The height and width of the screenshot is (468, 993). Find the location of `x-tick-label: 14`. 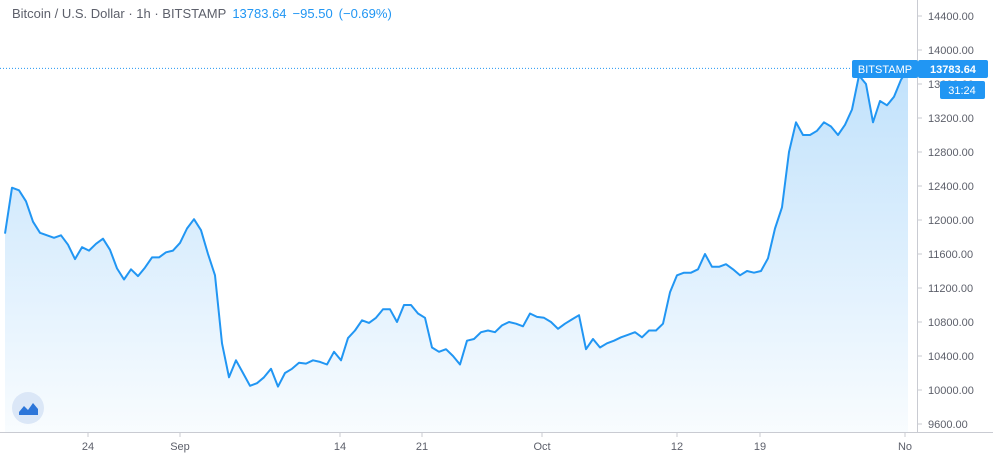

x-tick-label: 14 is located at coordinates (340, 447).